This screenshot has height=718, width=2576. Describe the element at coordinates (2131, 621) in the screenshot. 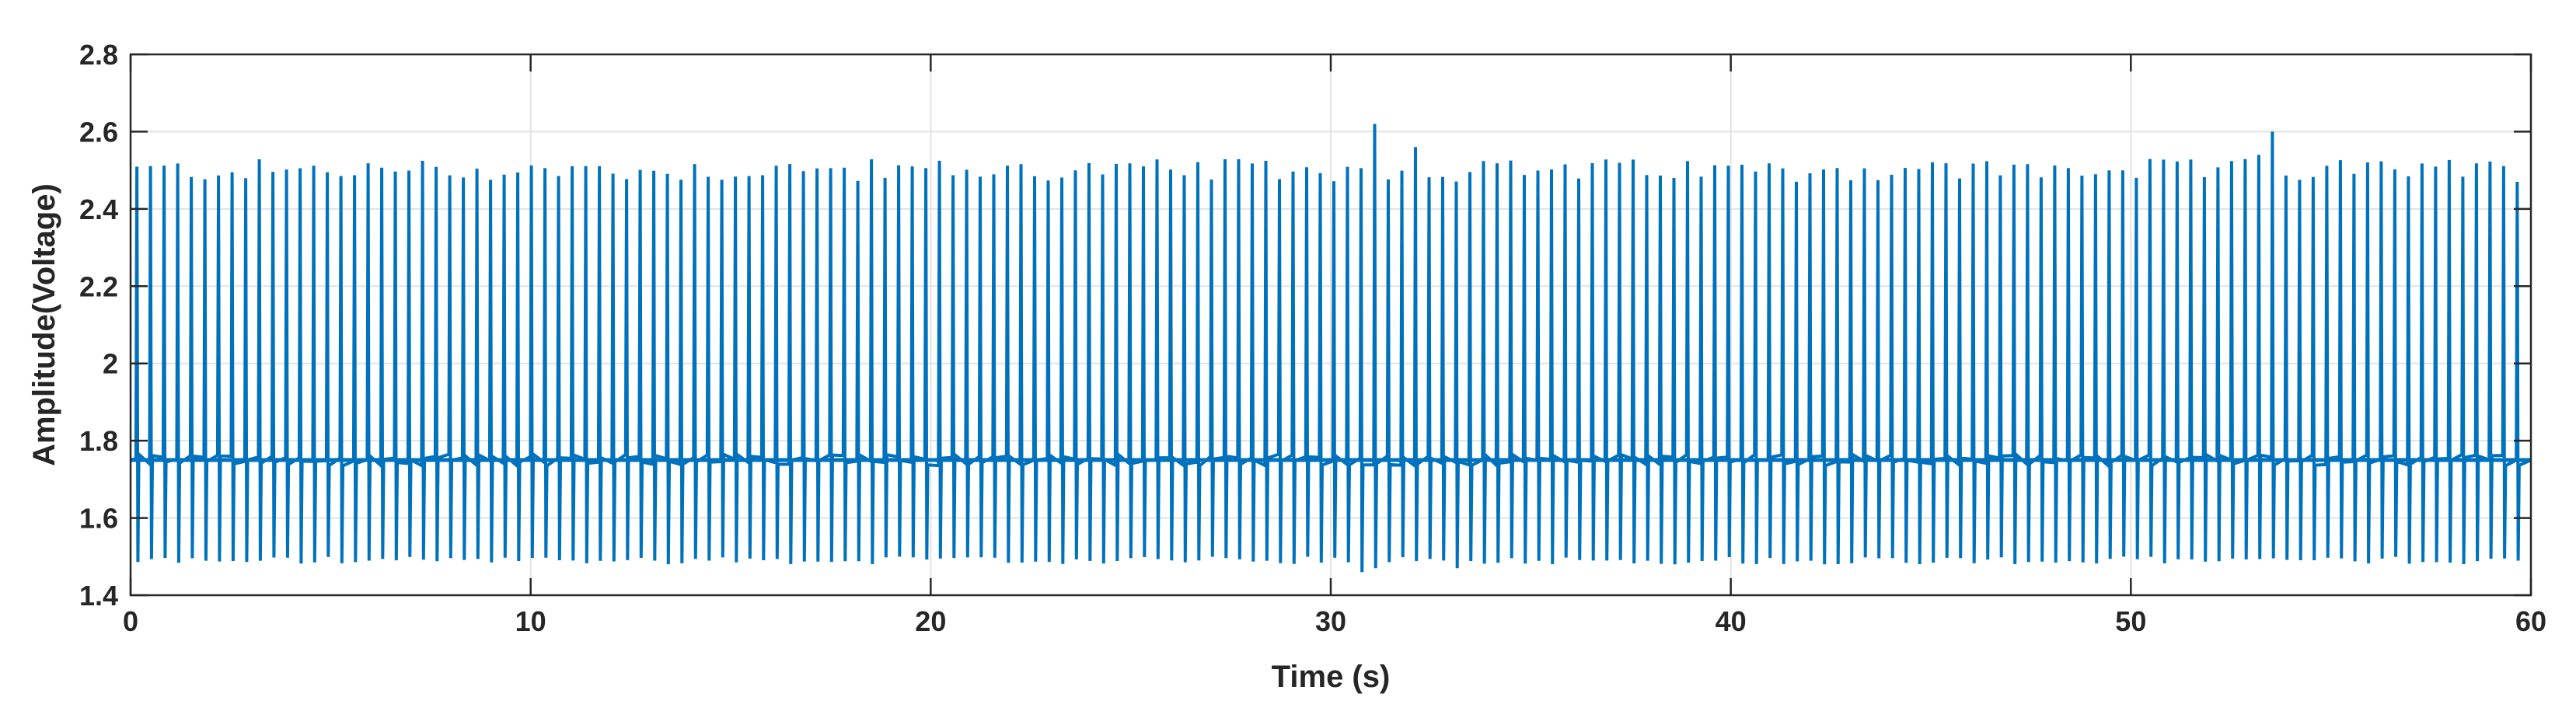

I see `x-tick-label: 50` at that location.